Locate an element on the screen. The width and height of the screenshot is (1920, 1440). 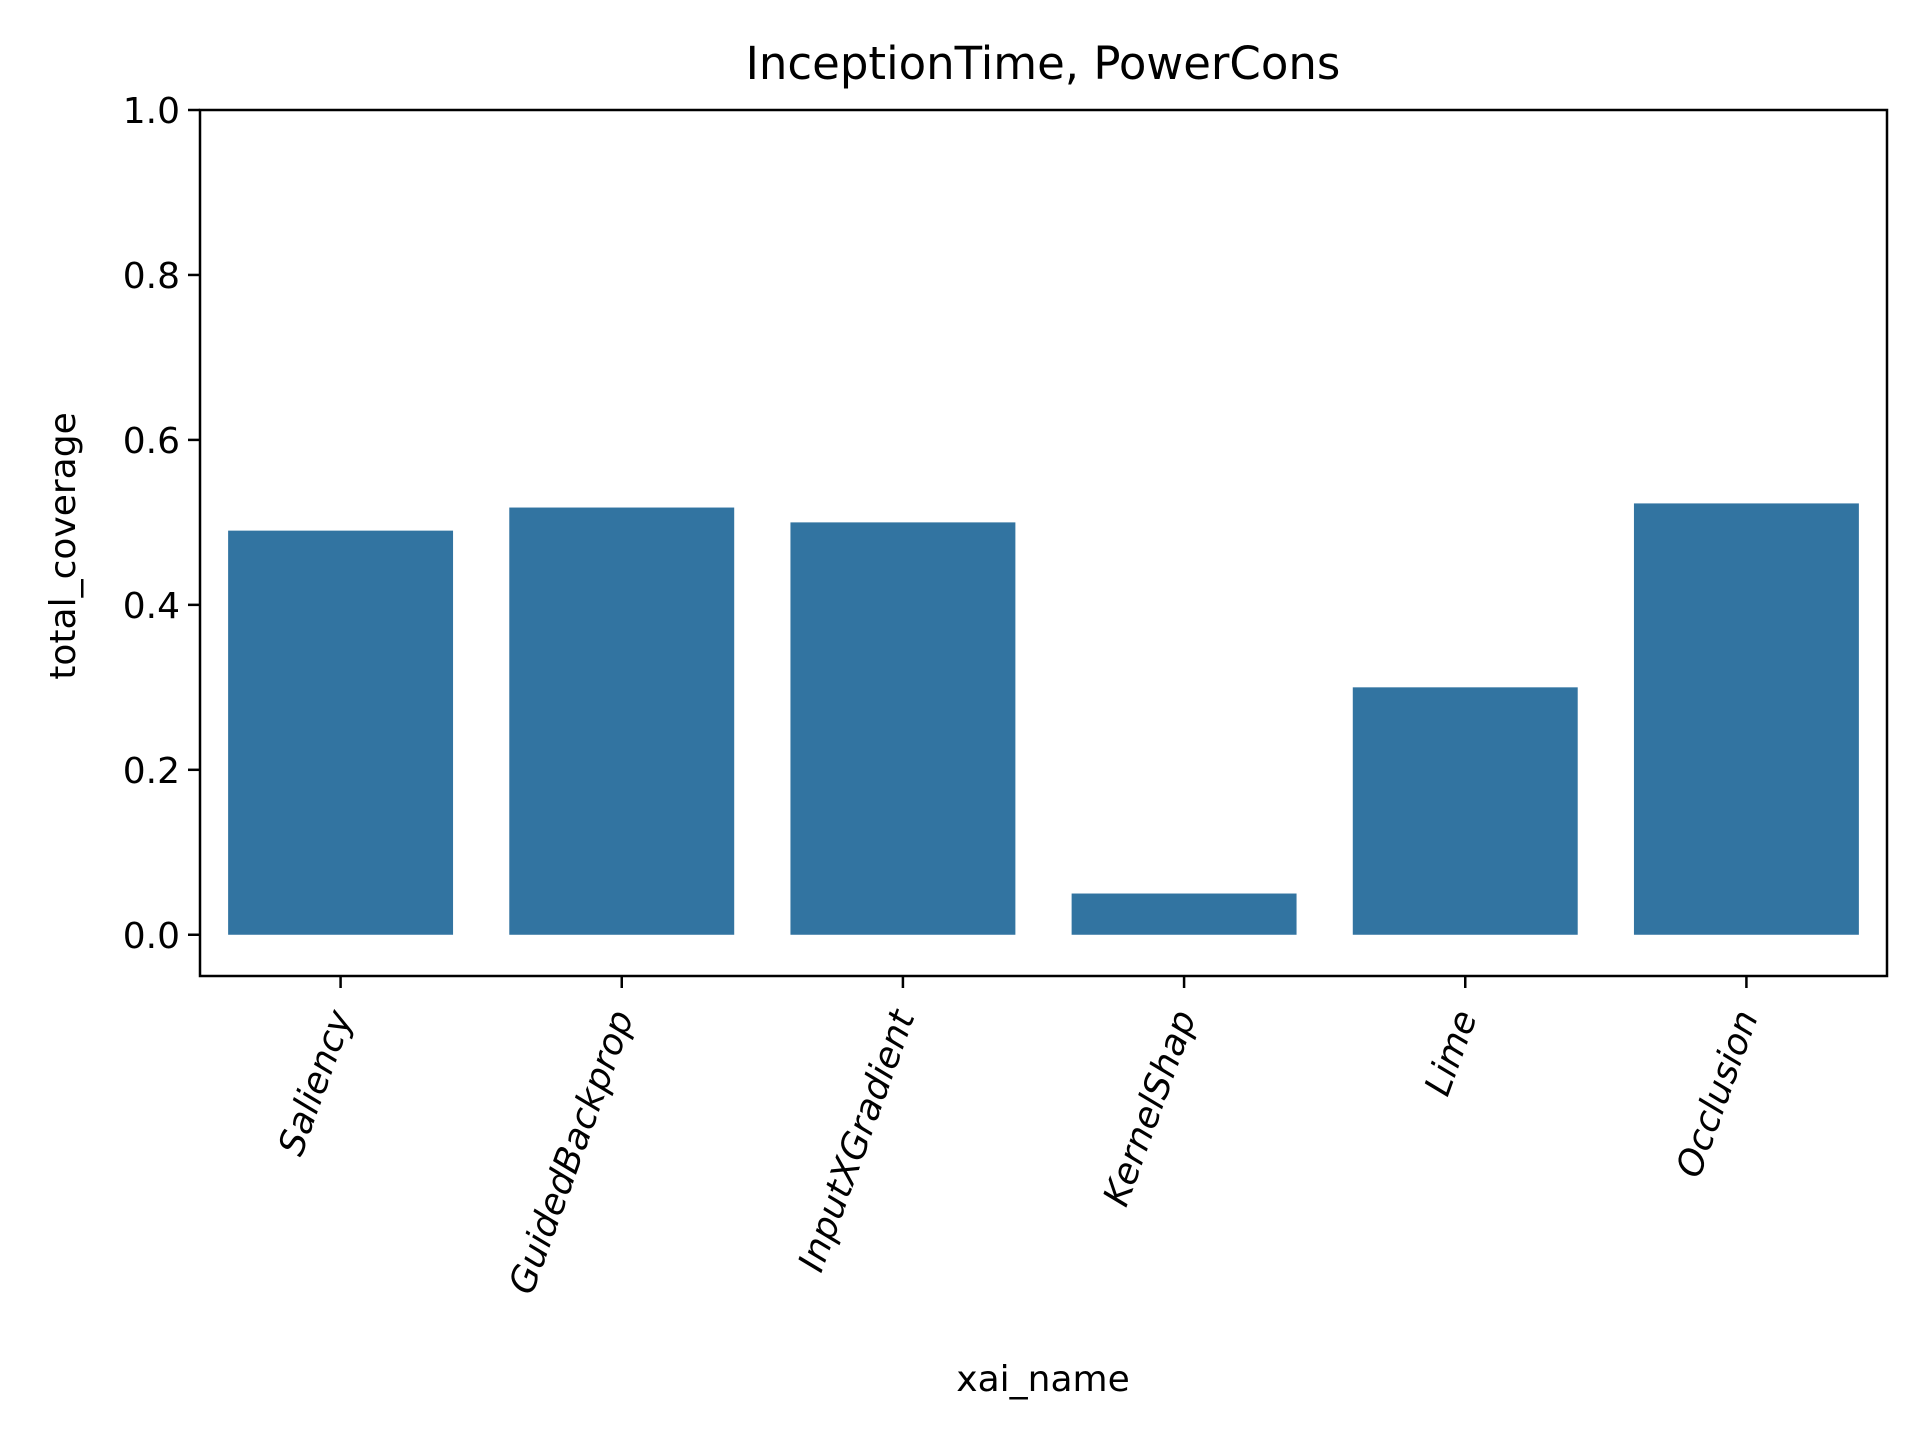
chart-title: InceptionTime, PowerCons is located at coordinates (1043, 63).